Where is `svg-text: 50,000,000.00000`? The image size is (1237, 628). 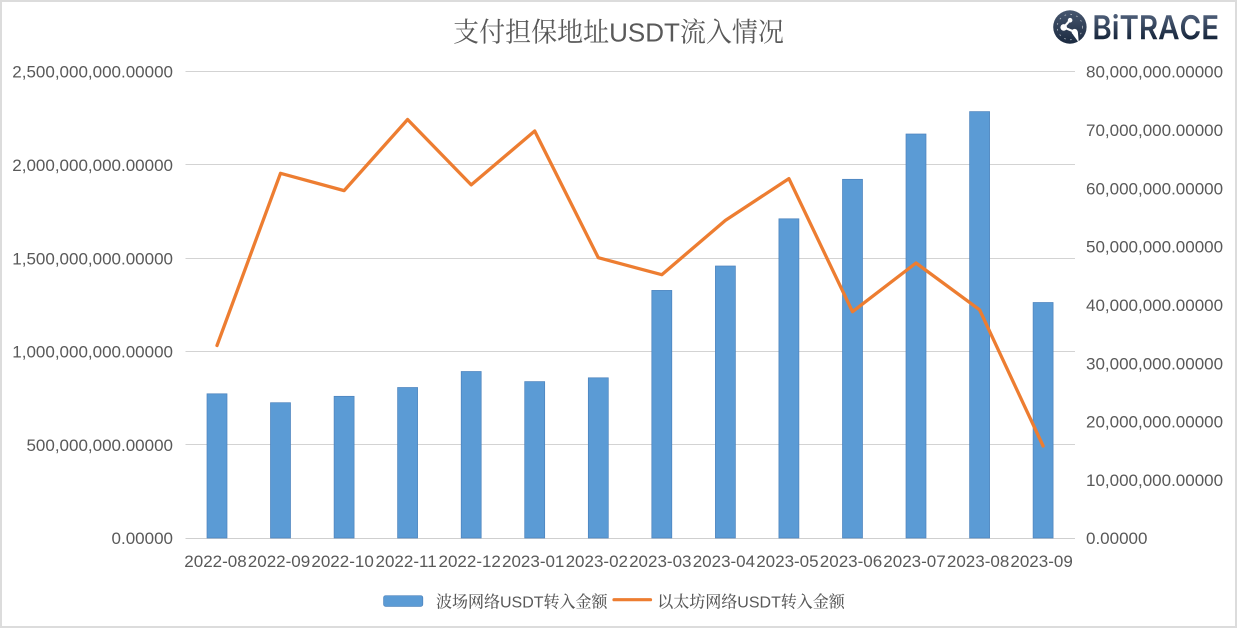 svg-text: 50,000,000.00000 is located at coordinates (1154, 247).